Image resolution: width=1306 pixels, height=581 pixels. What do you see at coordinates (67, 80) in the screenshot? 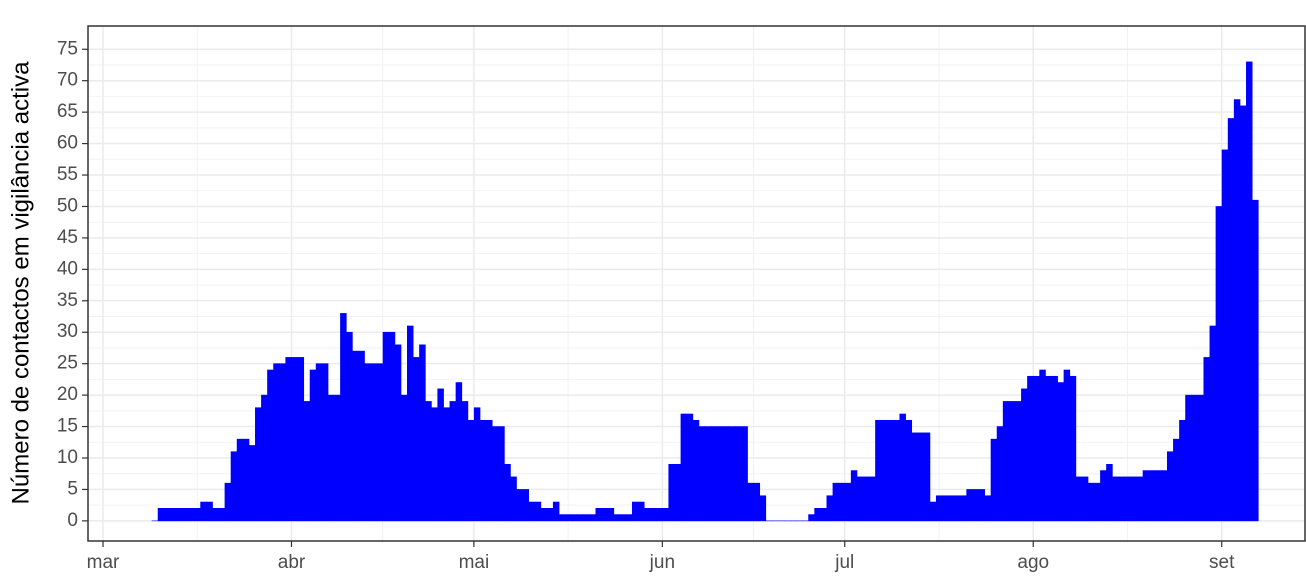
I see `y-tick-label: 70` at bounding box center [67, 80].